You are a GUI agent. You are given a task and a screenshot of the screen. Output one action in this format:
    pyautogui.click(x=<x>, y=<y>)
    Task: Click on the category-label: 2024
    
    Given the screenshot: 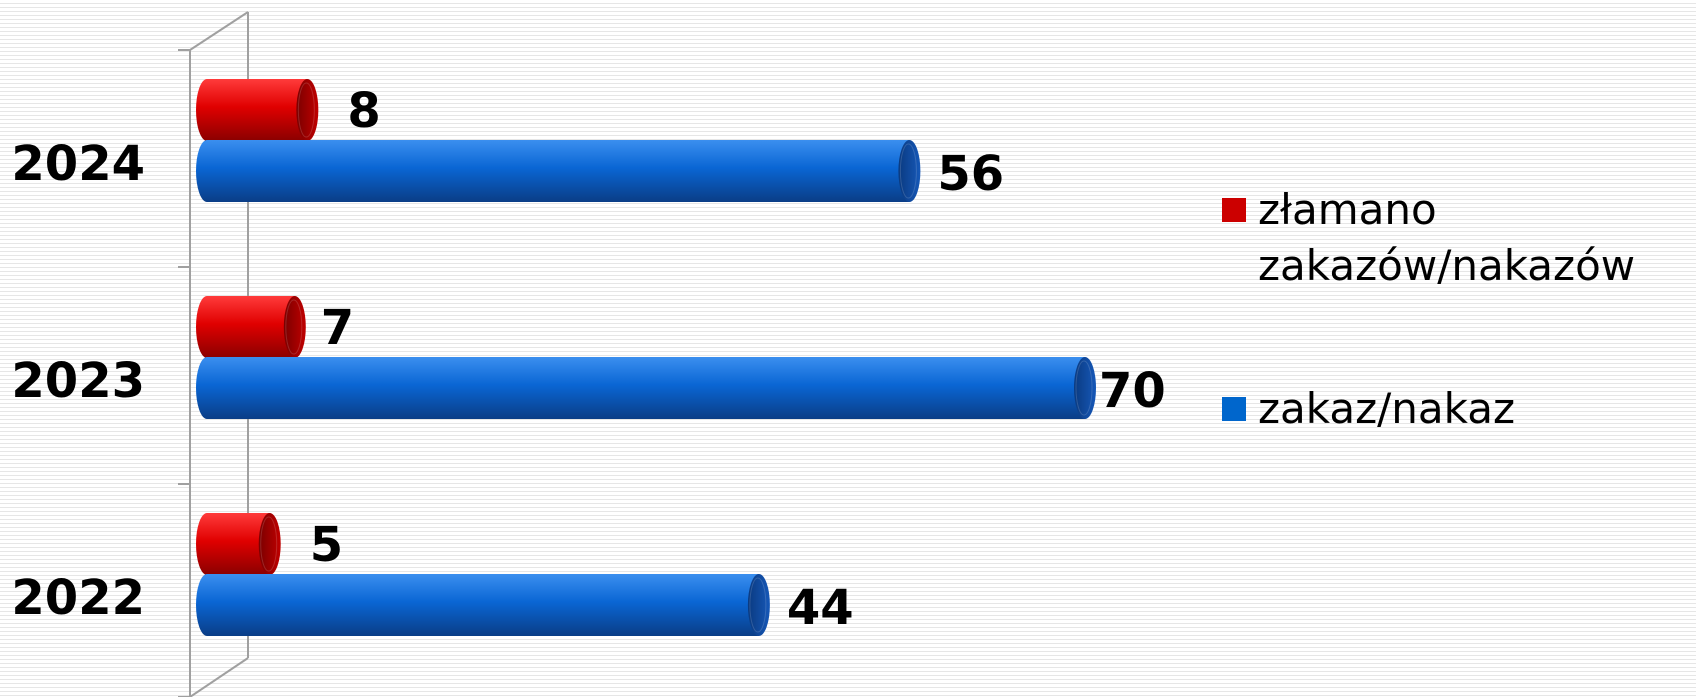 What is the action you would take?
    pyautogui.click(x=78, y=164)
    